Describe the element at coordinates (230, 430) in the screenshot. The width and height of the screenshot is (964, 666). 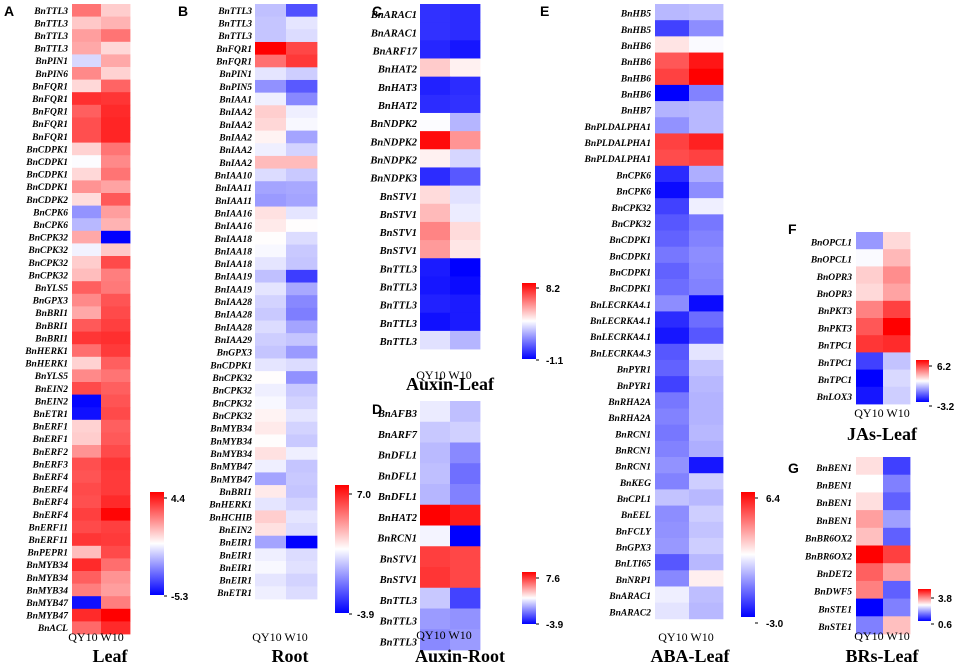
I see `gene-label: BnMYB34` at that location.